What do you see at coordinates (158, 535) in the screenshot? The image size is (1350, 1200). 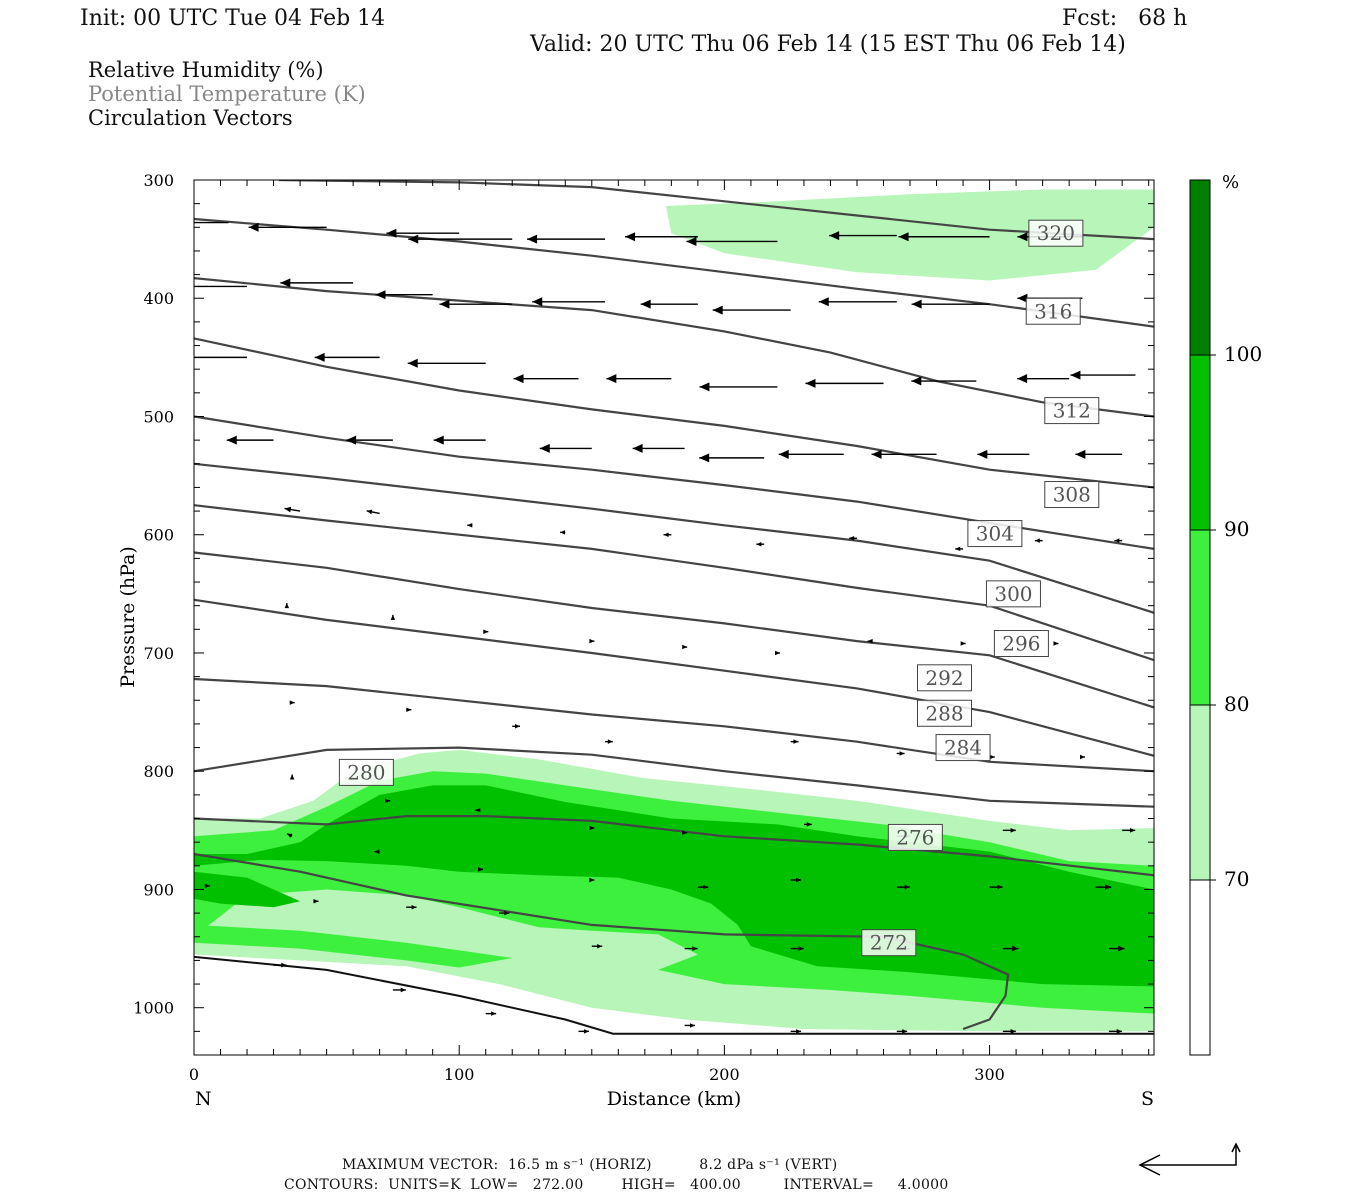 I see `y-tick-600: 600` at bounding box center [158, 535].